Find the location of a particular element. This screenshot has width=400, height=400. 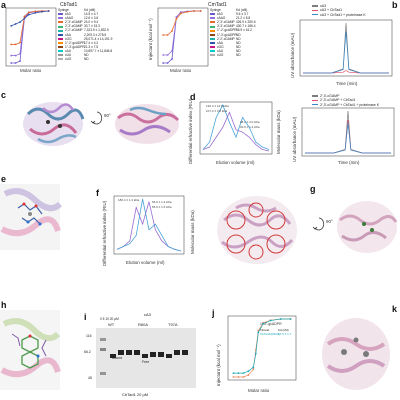

table-row: 2′,3′-cGAMP 426.9 ± 250.6 is located at coordinates (235, 22).